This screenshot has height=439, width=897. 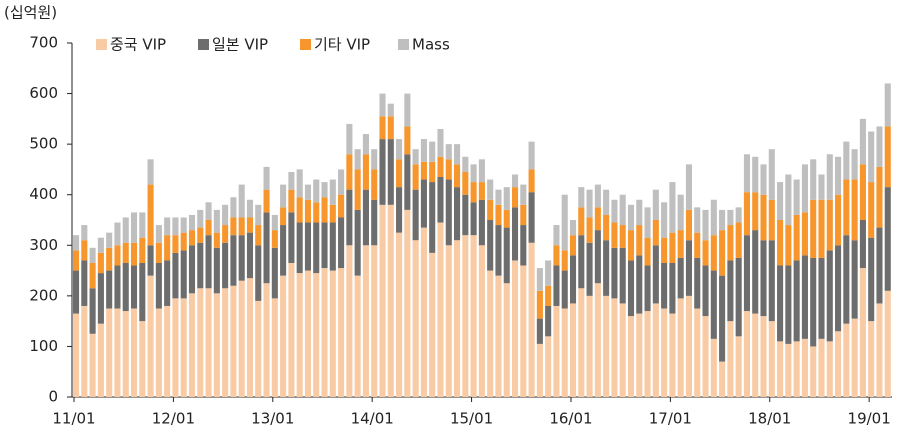 What do you see at coordinates (471, 419) in the screenshot?
I see `x-tick-label: 15/01` at bounding box center [471, 419].